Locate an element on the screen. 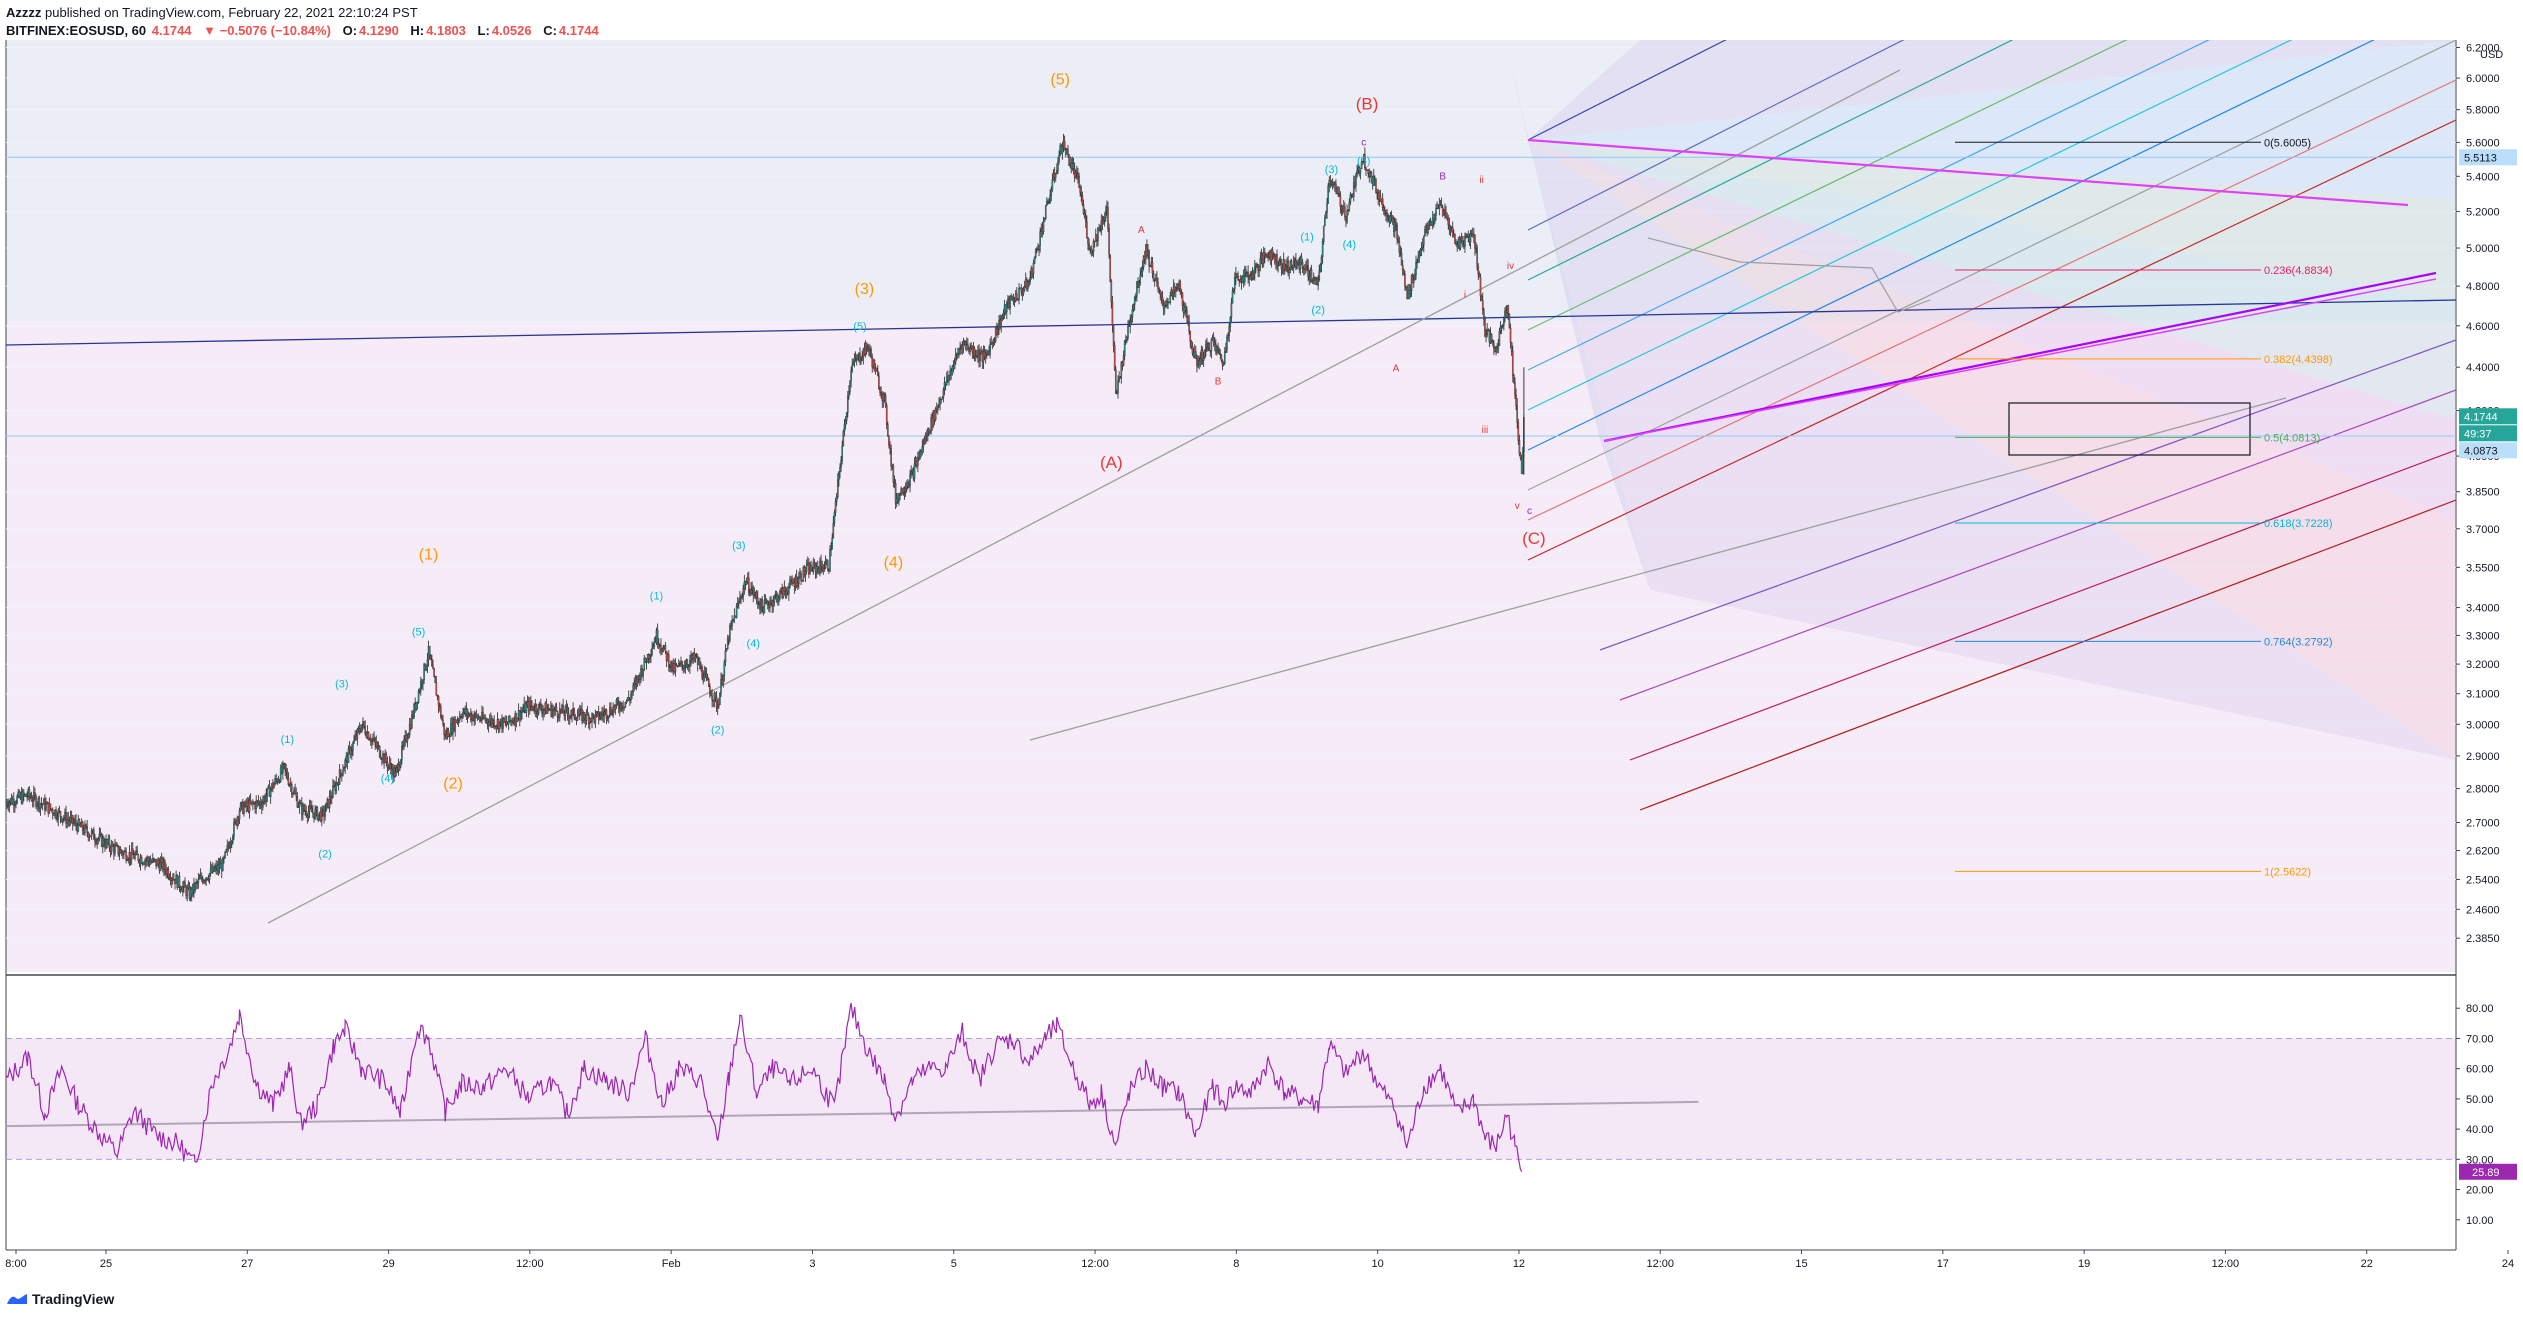  wave-label: A is located at coordinates (1141, 230).